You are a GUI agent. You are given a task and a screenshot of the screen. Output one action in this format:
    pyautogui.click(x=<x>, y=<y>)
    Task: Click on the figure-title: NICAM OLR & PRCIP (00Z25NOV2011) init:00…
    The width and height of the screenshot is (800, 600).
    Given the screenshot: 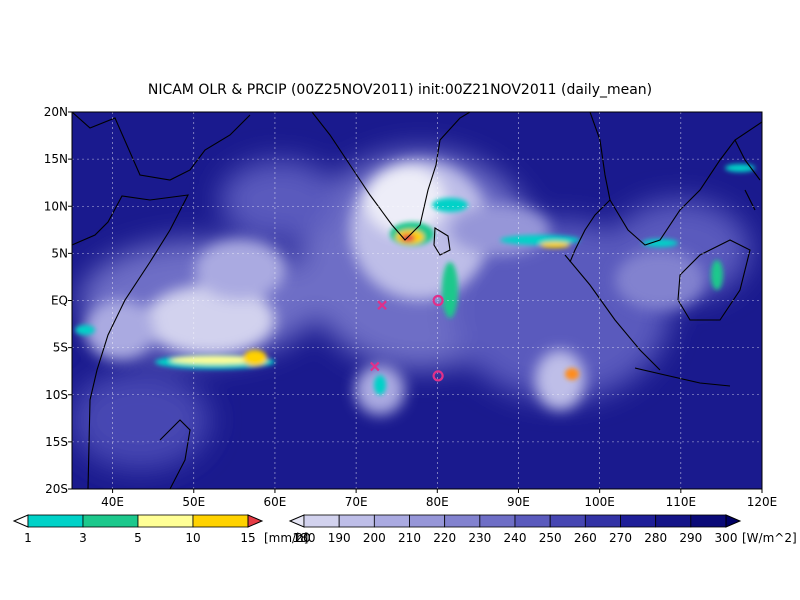 What is the action you would take?
    pyautogui.click(x=400, y=90)
    